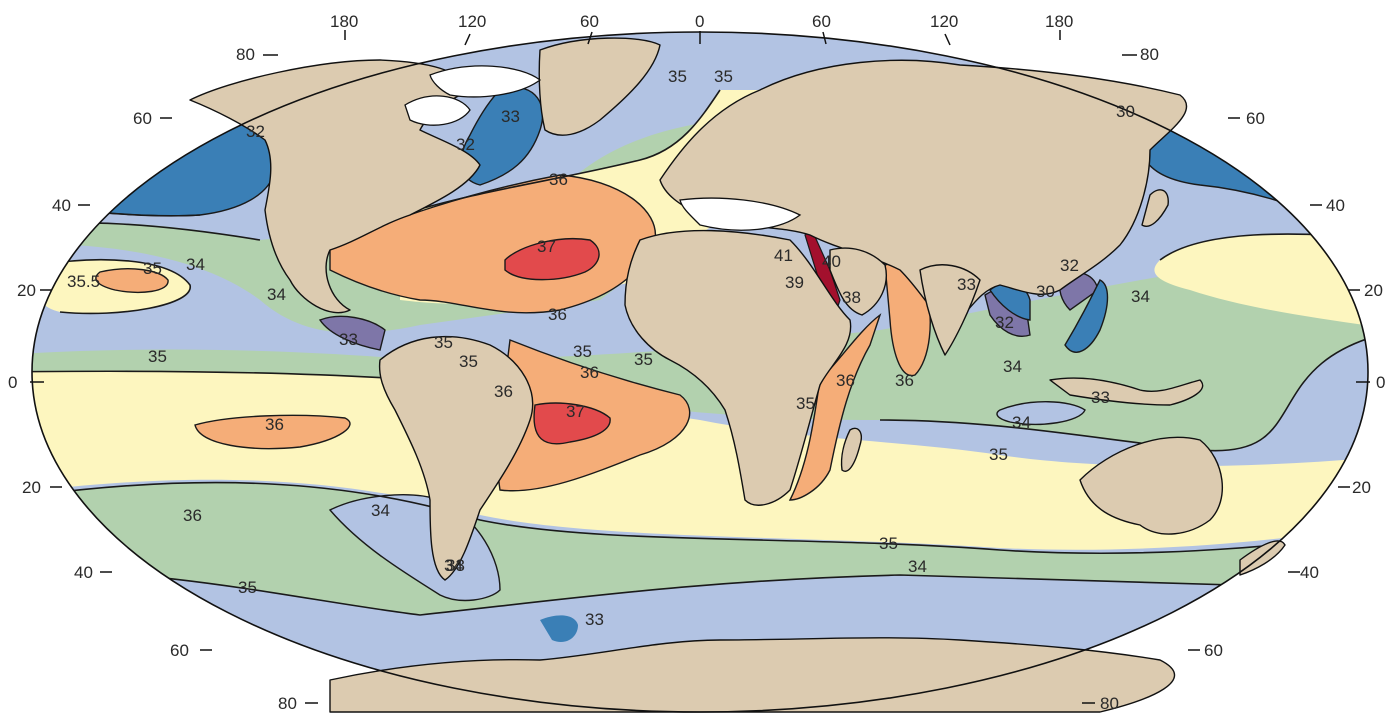  What do you see at coordinates (1213, 650) in the screenshot?
I see `lat-tick-label-right: 60` at bounding box center [1213, 650].